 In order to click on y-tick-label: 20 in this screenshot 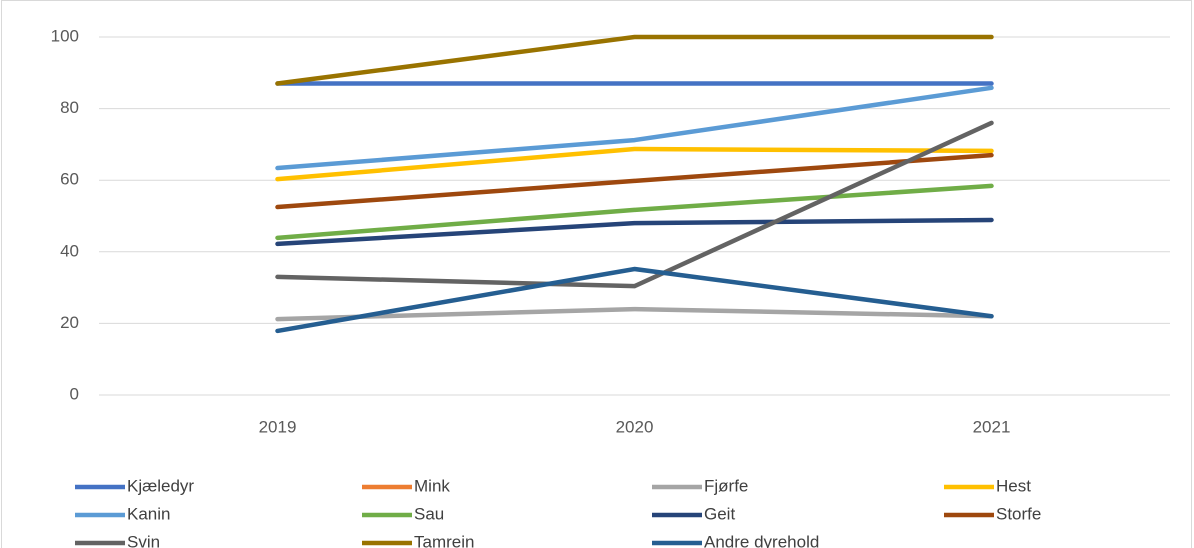, I will do `click(69, 322)`.